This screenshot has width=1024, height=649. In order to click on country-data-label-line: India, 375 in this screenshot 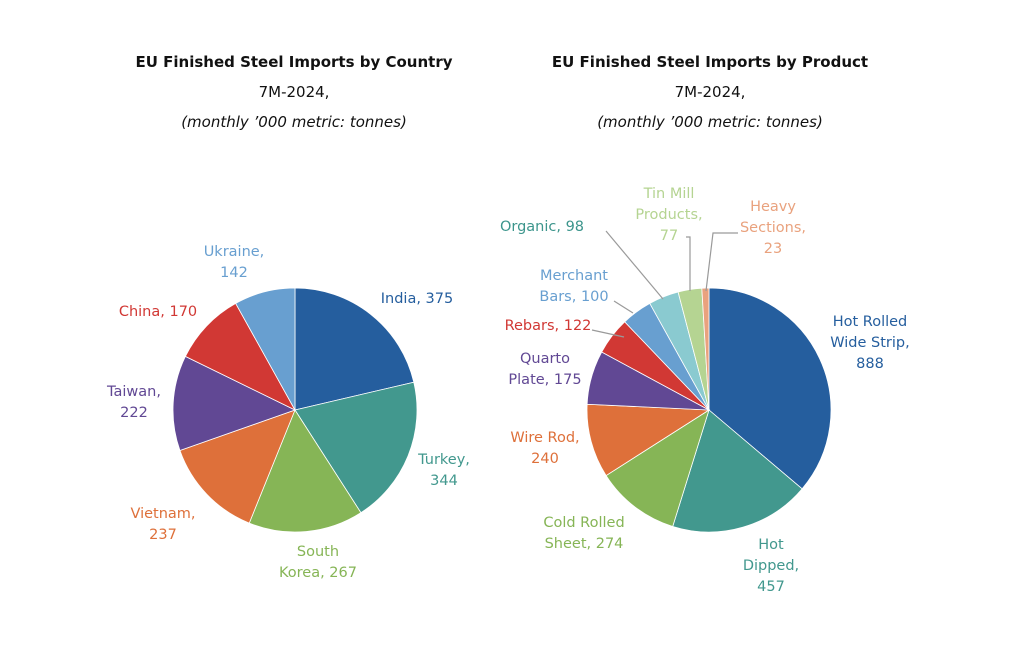, I will do `click(417, 299)`.